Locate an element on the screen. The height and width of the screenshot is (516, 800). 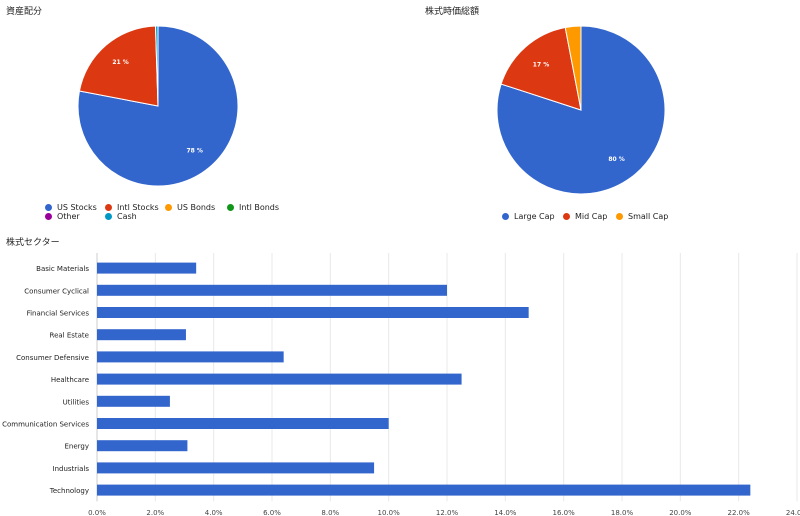
pie-slice-small-cap is located at coordinates (573, 68).